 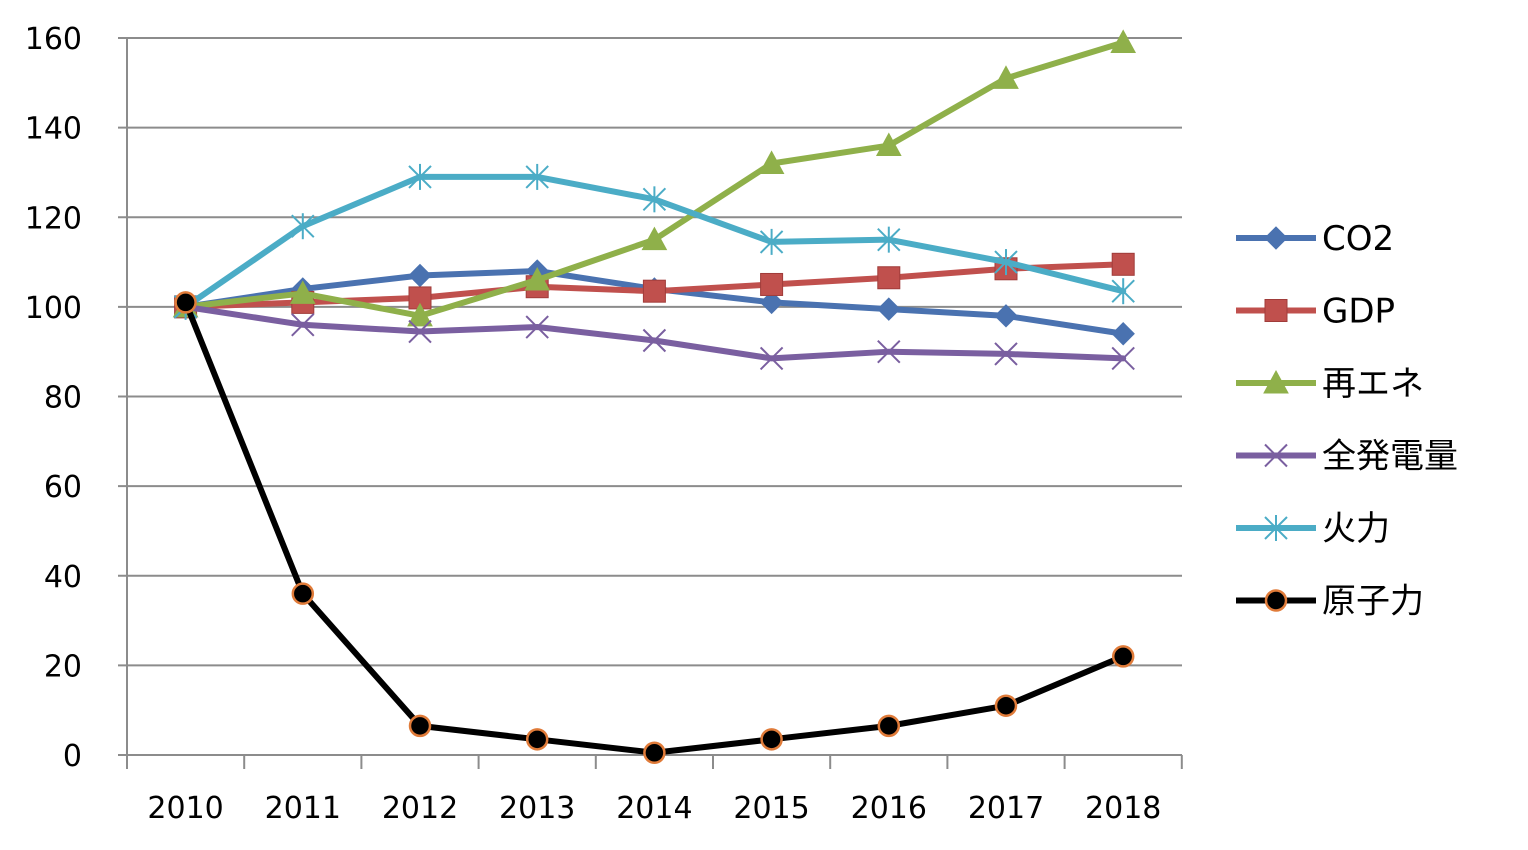 I want to click on y-tick-label: 120, so click(x=53, y=218).